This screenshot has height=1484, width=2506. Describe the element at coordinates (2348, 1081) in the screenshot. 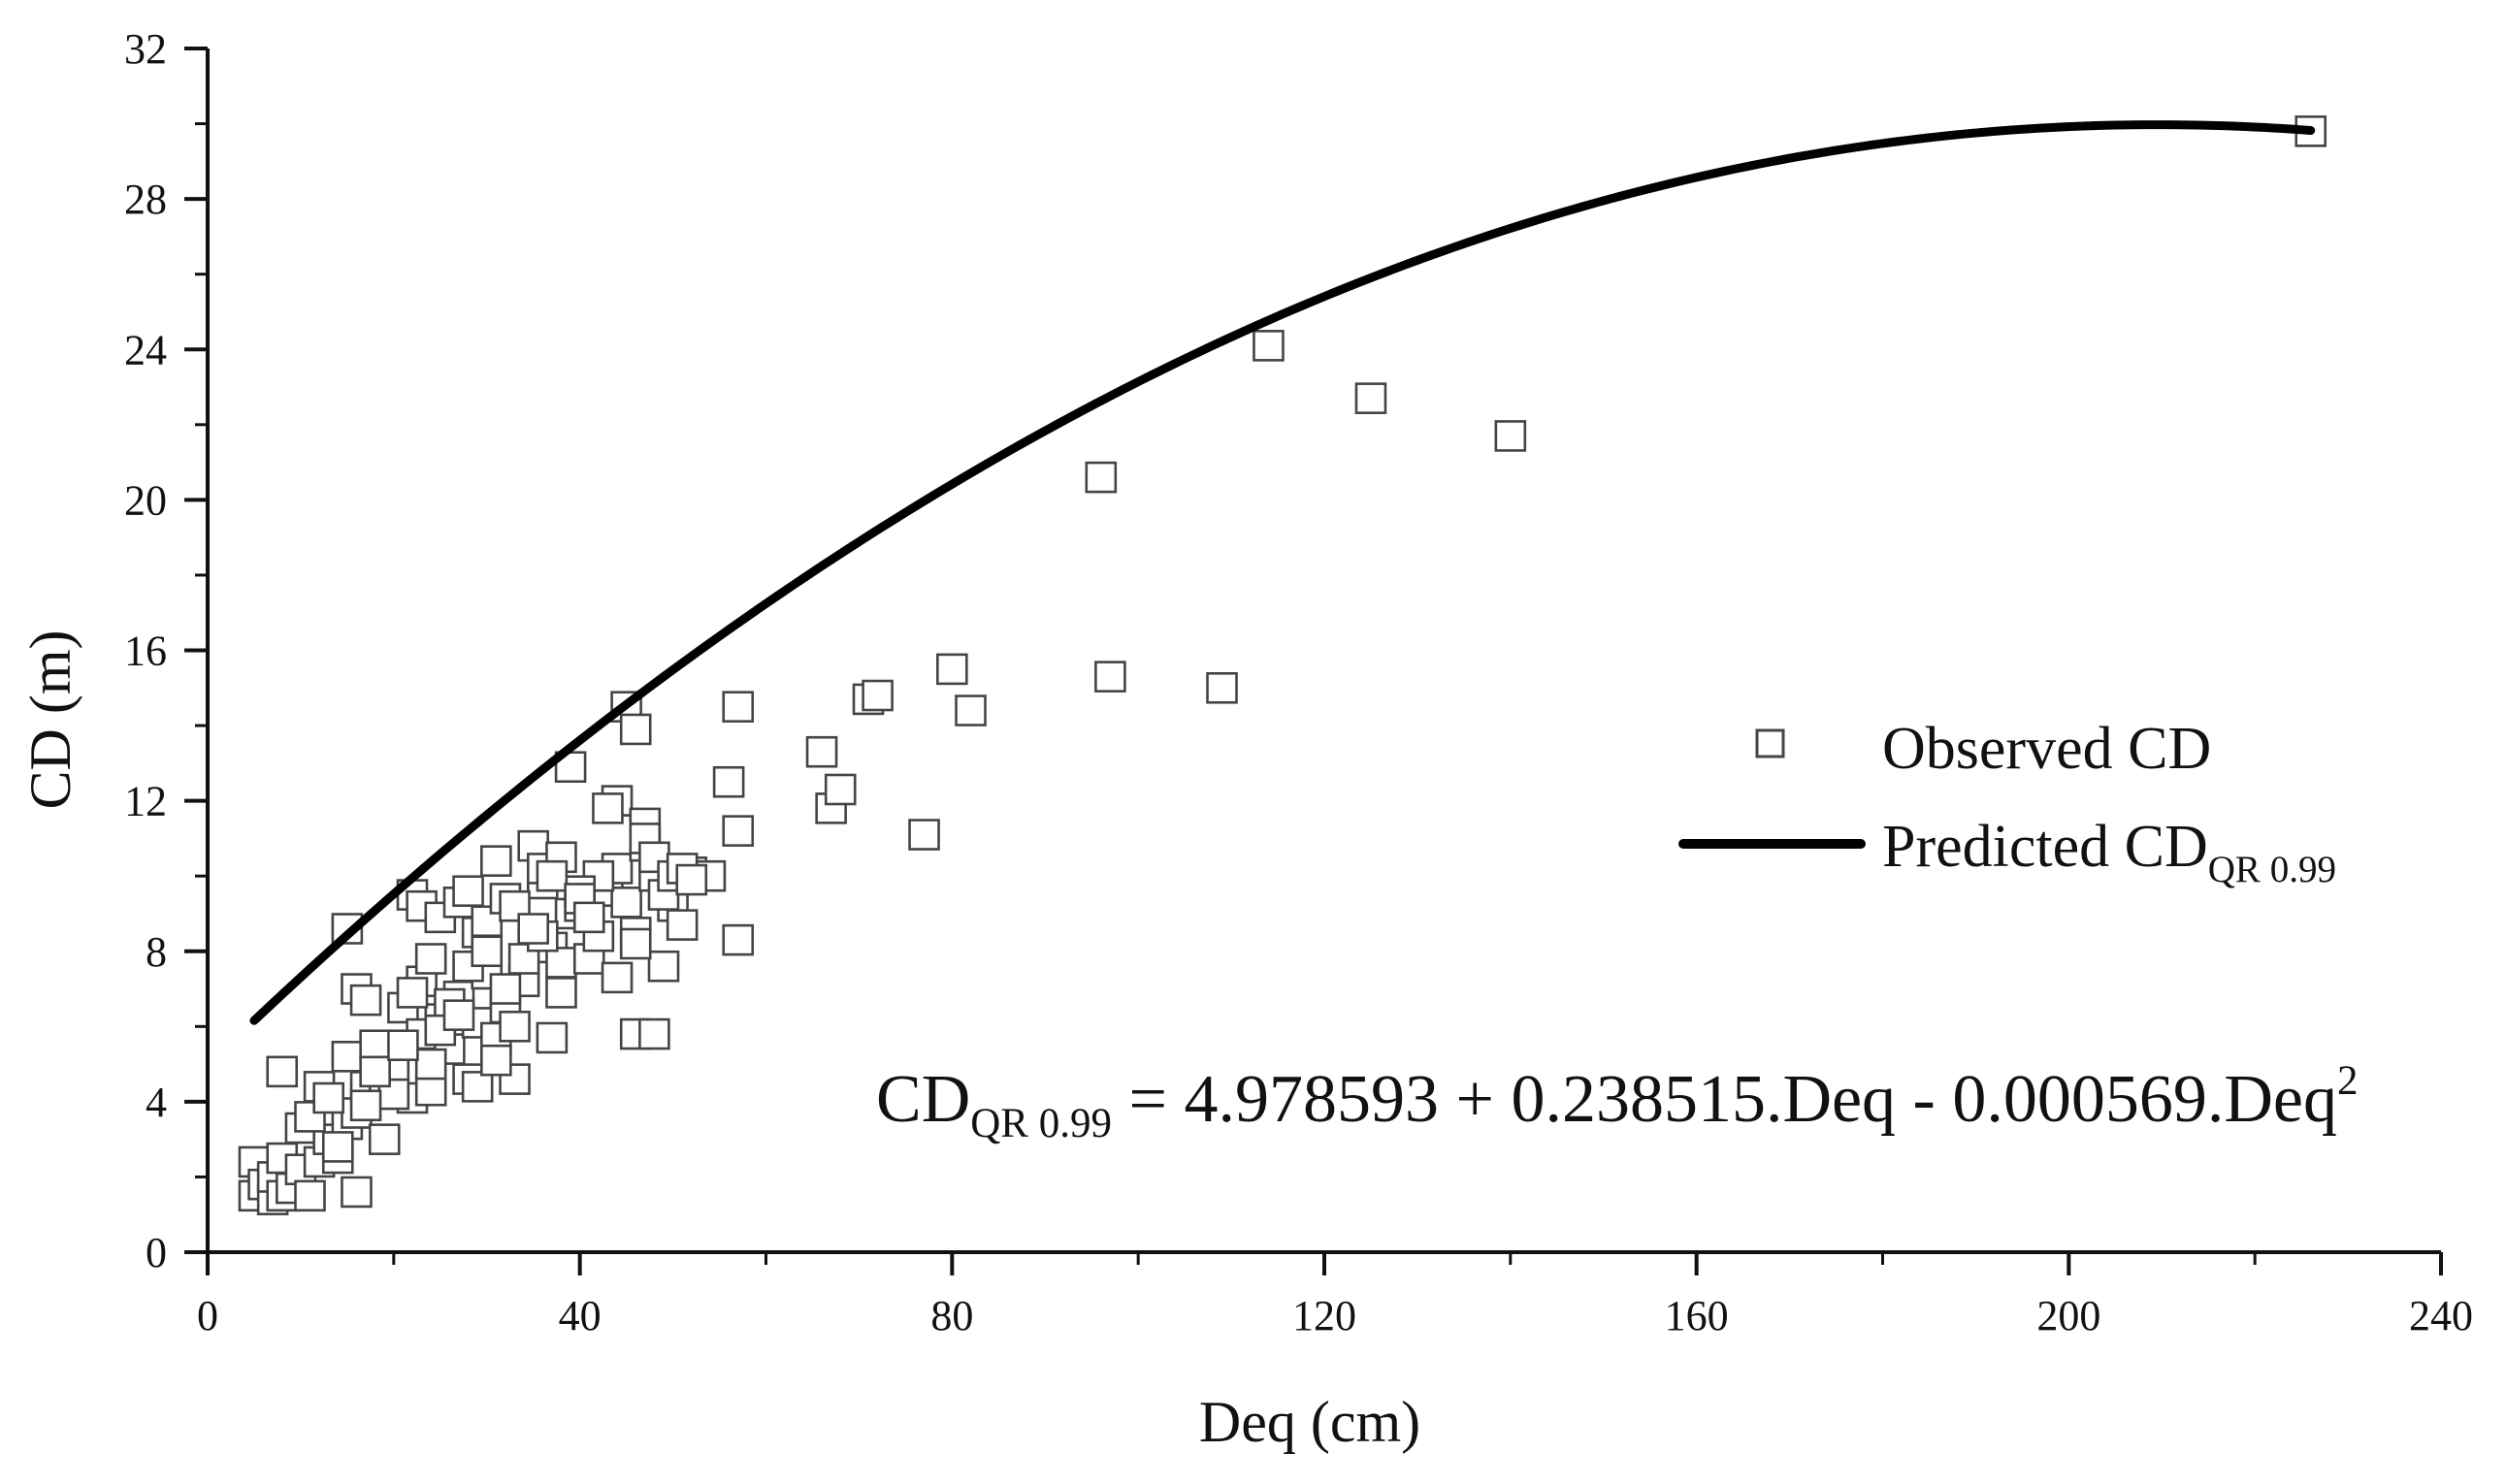

I see `equation-power: 2` at that location.